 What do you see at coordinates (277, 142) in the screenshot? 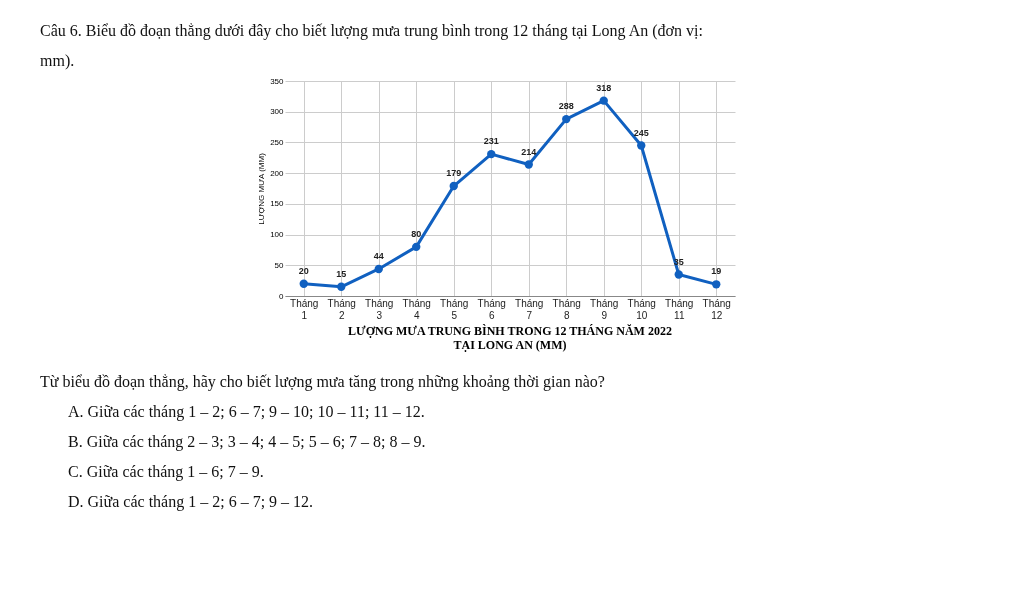
I see `y-tick-label: 250` at bounding box center [277, 142].